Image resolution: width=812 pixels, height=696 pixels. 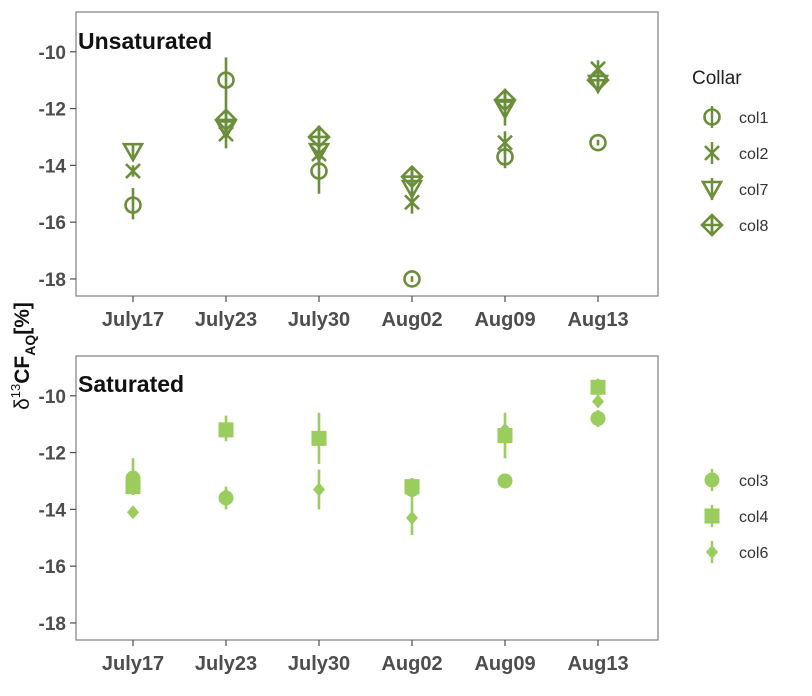 What do you see at coordinates (598, 401) in the screenshot?
I see `col6-point-Aug13` at bounding box center [598, 401].